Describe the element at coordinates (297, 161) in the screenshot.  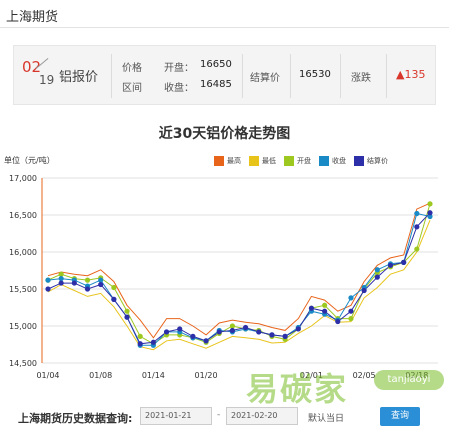
I see `legend-item: 开盘` at that location.